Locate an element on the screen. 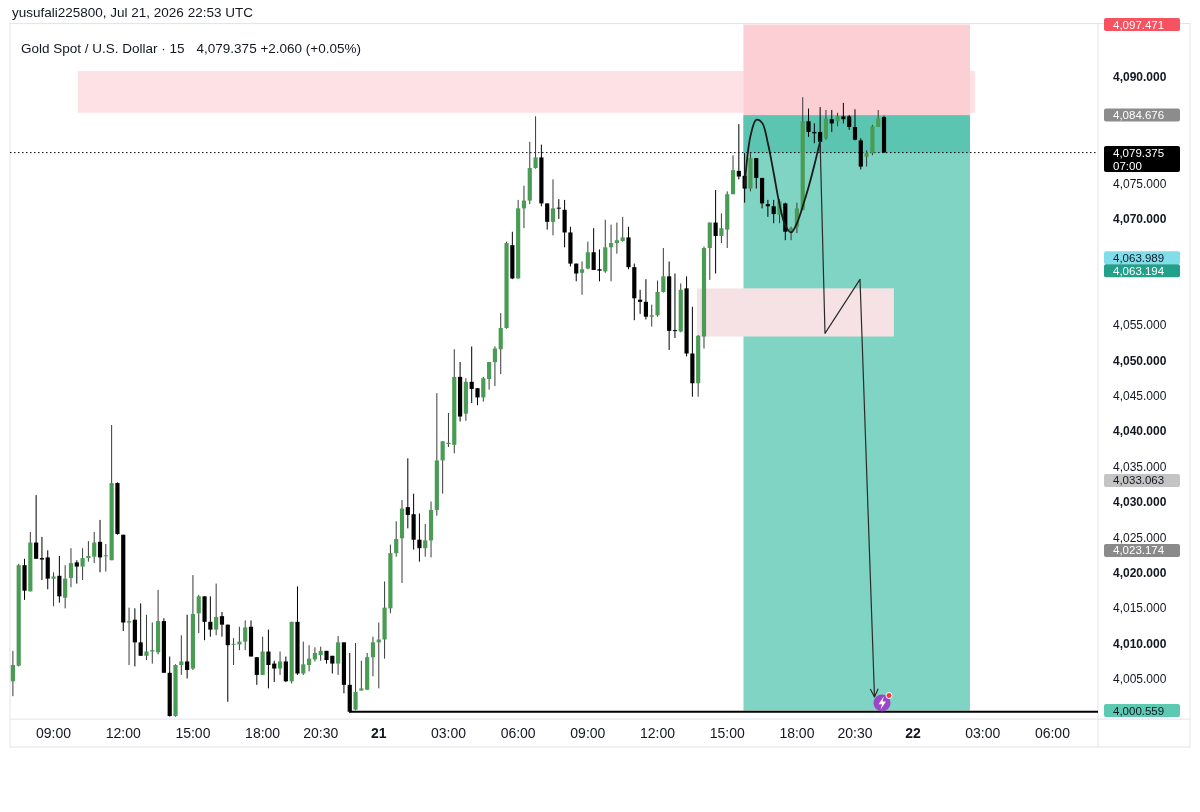  line-series is located at coordinates (782, 176).